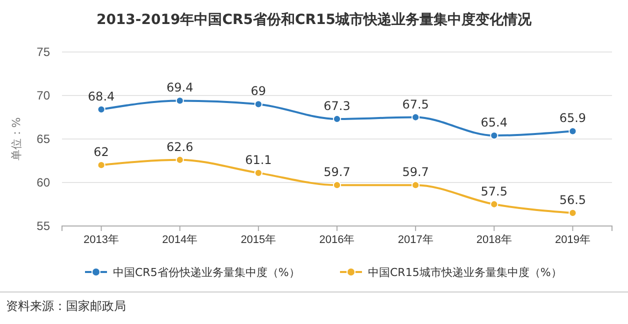 The height and width of the screenshot is (324, 628). Describe the element at coordinates (572, 118) in the screenshot. I see `data-label: 65.9` at that location.